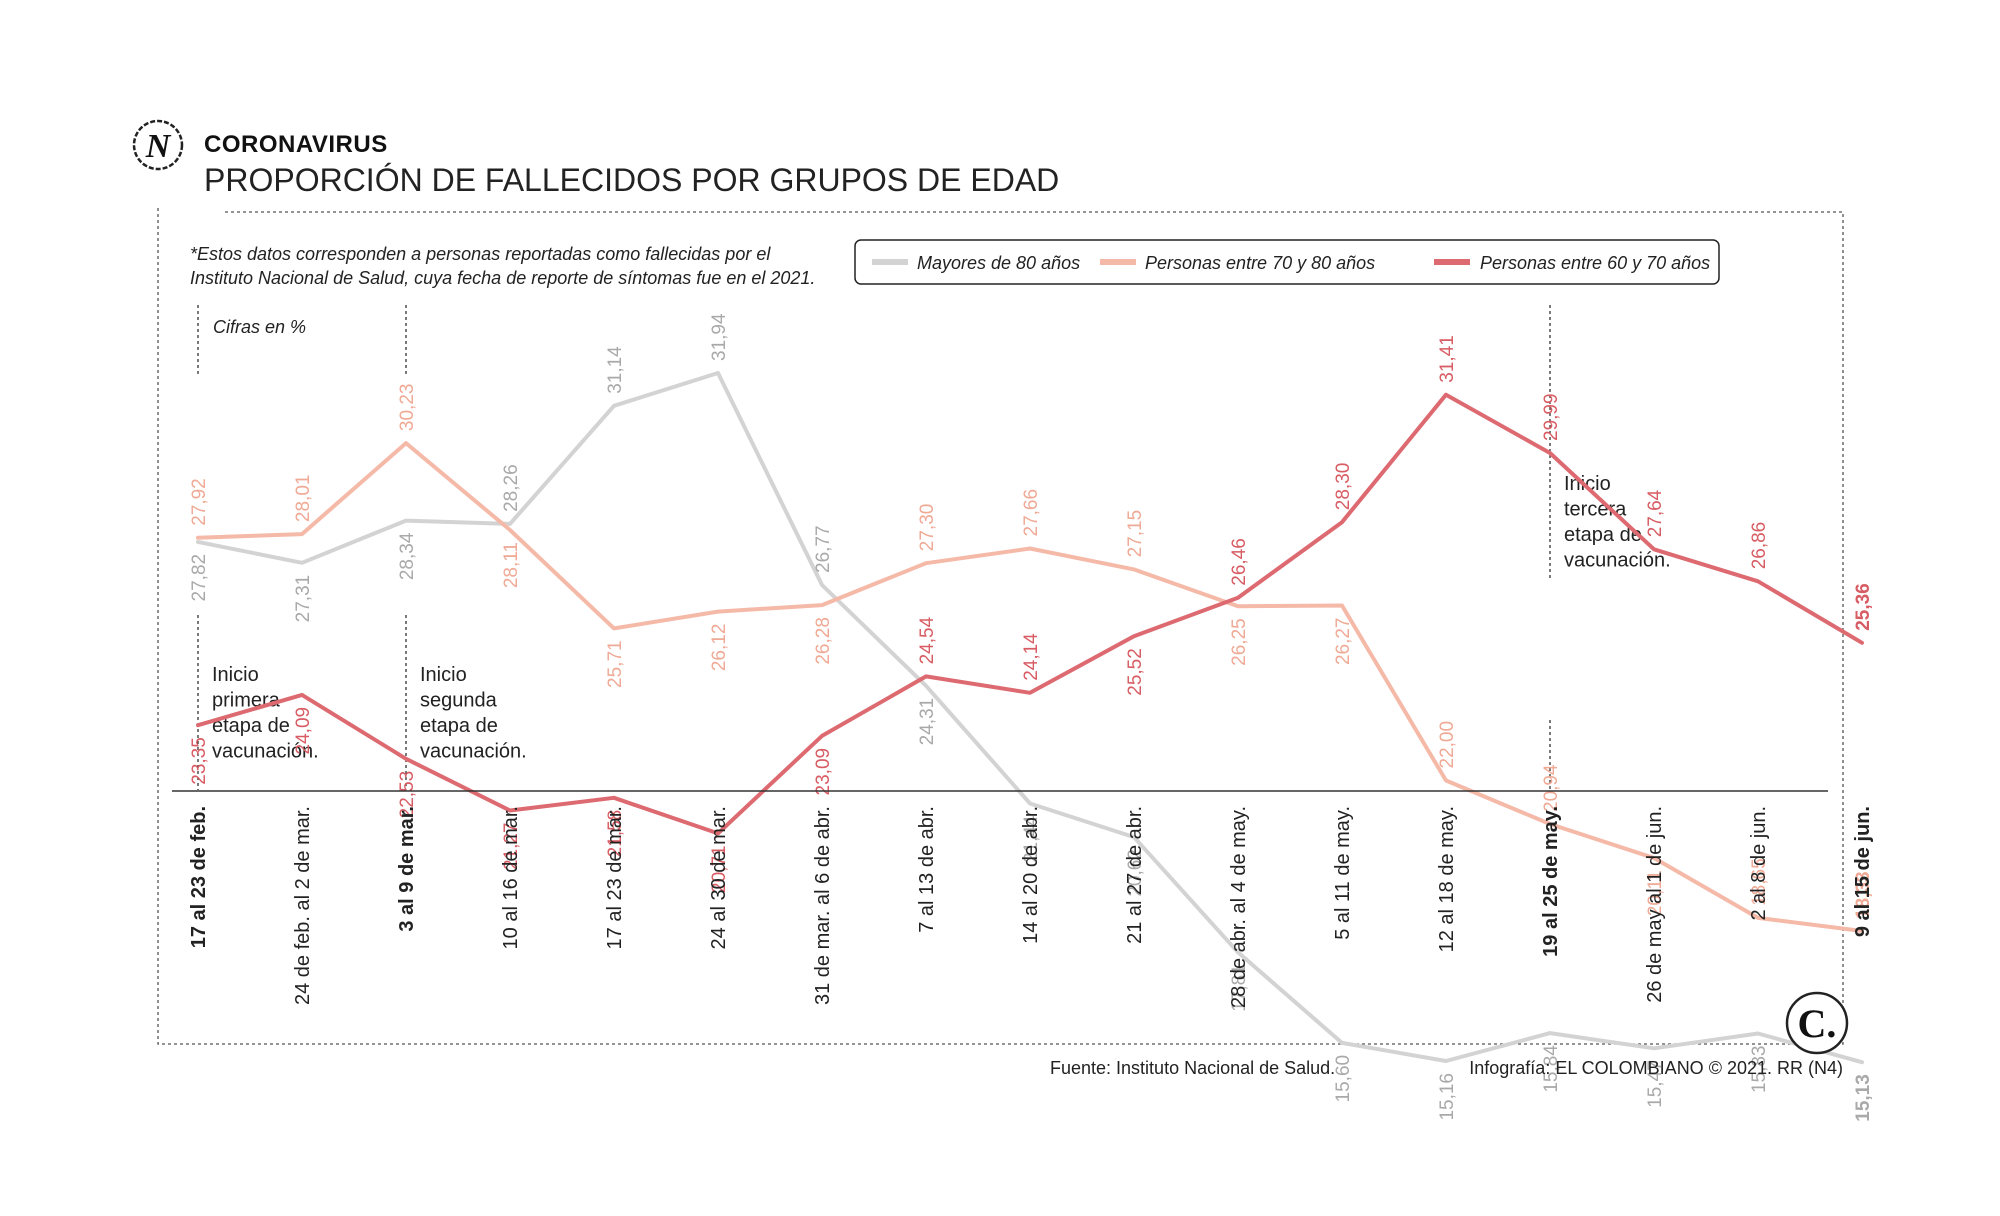  I want to click on data-label-entre70y80: 28,11, so click(511, 565).